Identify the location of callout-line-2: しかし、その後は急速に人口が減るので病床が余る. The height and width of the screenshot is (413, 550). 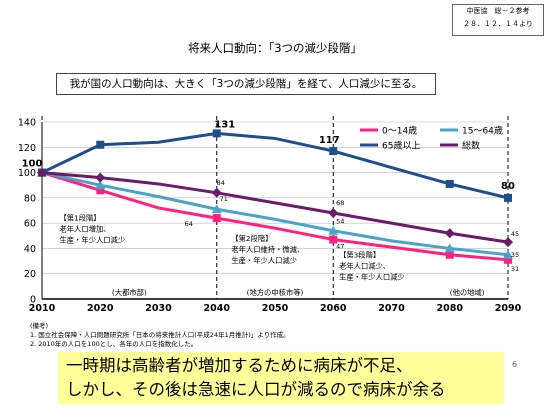
(256, 389).